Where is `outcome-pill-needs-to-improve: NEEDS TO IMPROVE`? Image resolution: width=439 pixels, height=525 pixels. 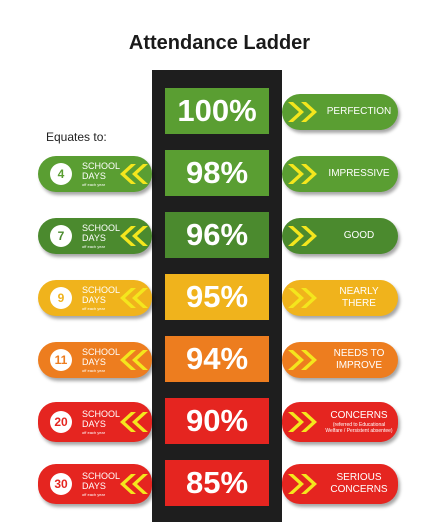
outcome-pill-needs-to-improve: NEEDS TO IMPROVE is located at coordinates (340, 360).